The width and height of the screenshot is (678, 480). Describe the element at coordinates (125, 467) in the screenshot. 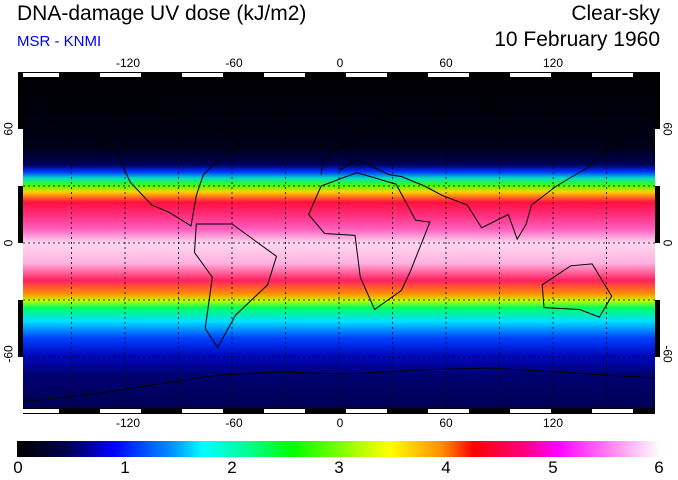

I see `colorbar-label: 1` at that location.